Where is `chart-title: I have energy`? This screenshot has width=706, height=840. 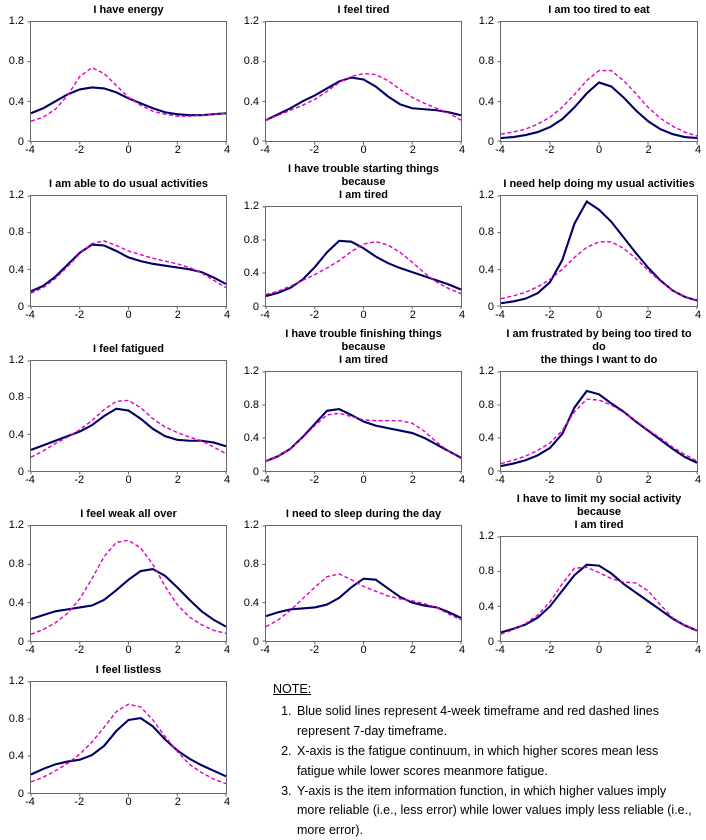
chart-title: I have energy is located at coordinates (128, 12).